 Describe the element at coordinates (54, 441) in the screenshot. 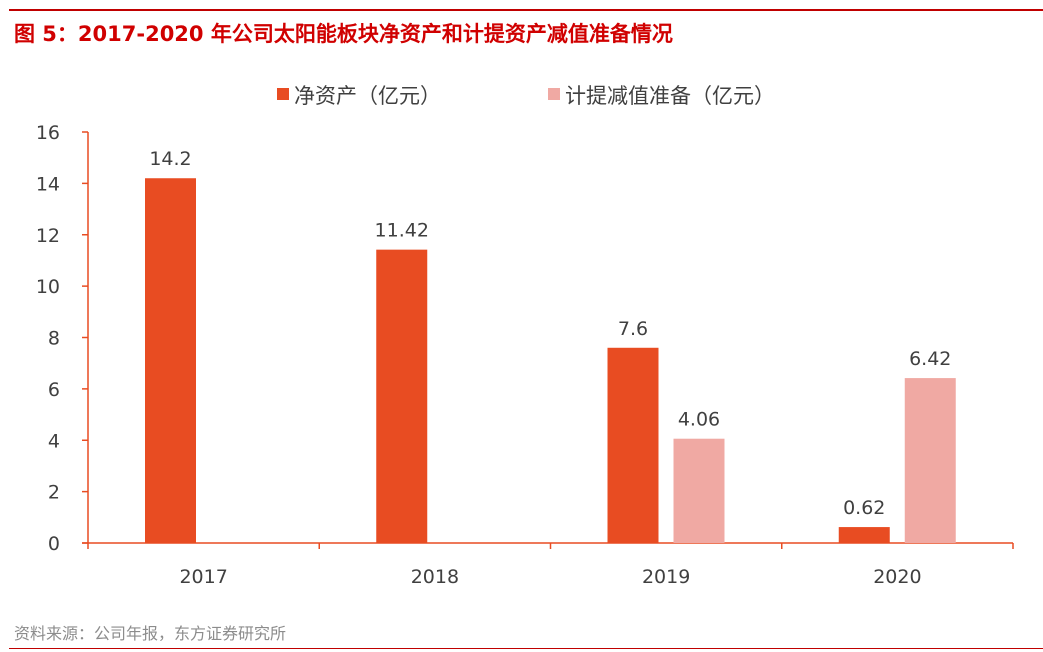

I see `y-tick-label: 4` at that location.